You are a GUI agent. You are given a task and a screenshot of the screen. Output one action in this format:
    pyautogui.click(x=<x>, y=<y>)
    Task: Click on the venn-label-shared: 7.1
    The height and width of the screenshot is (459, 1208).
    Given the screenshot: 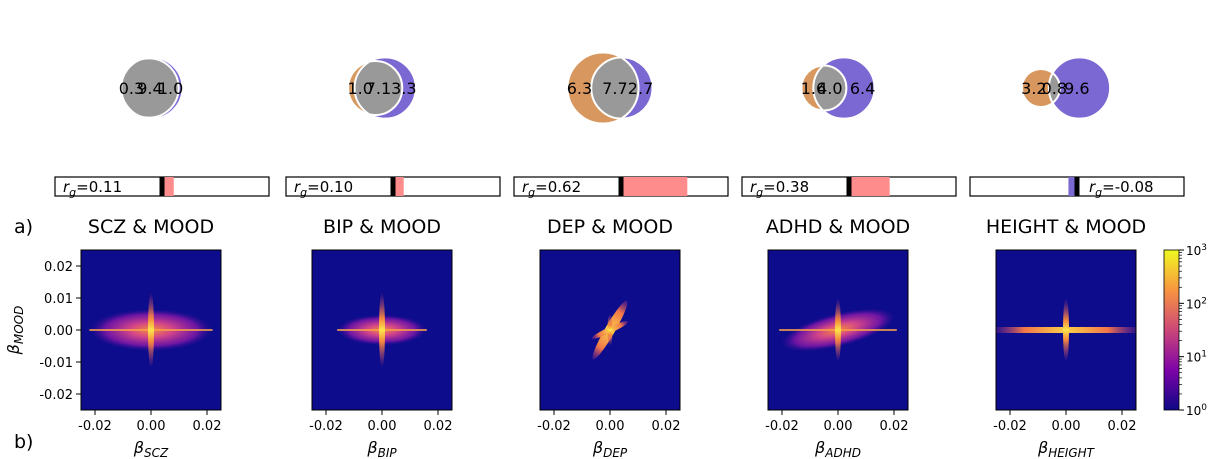 What is the action you would take?
    pyautogui.click(x=378, y=88)
    